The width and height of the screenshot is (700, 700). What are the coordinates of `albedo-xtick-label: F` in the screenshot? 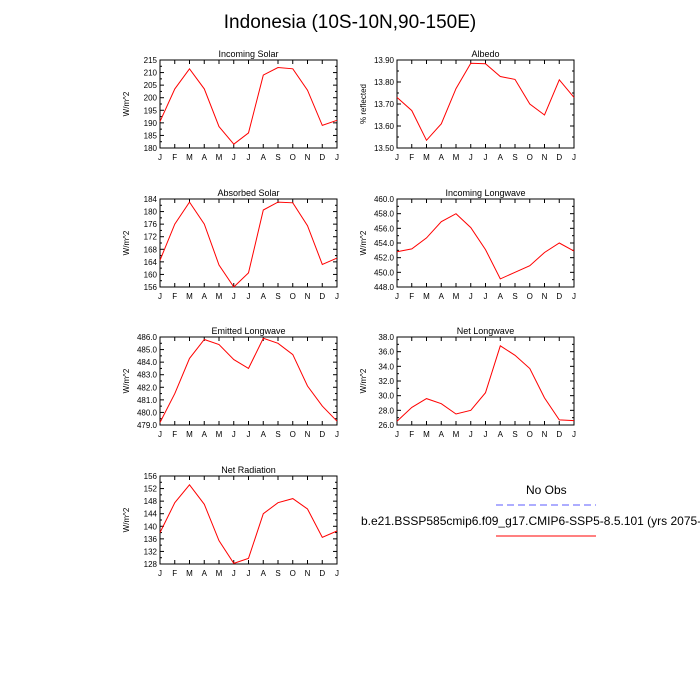 It's located at (411, 157).